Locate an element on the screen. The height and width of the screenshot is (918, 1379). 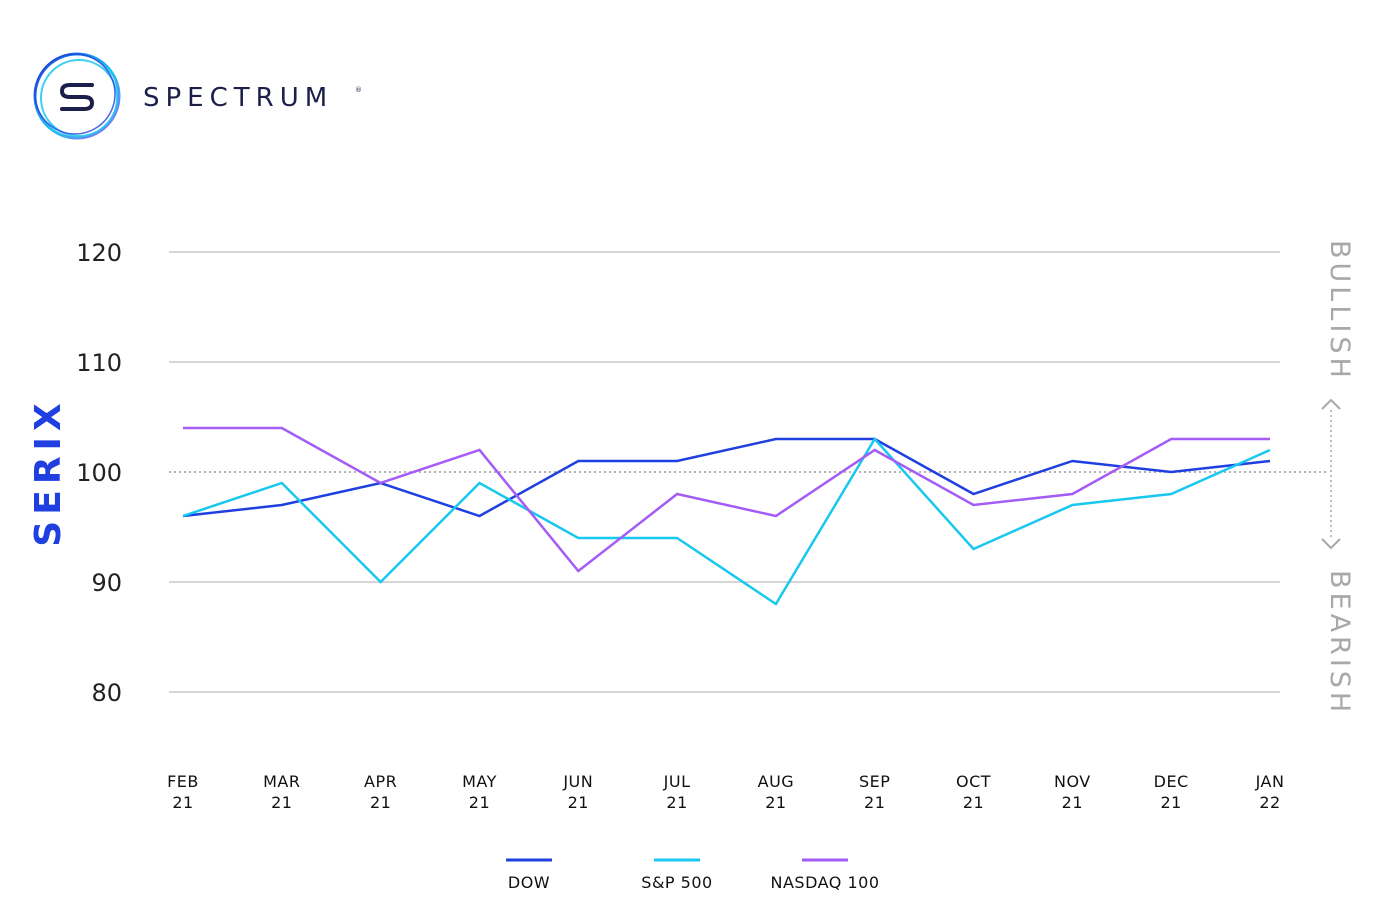
y-axis-label: SERIX is located at coordinates (48, 471).